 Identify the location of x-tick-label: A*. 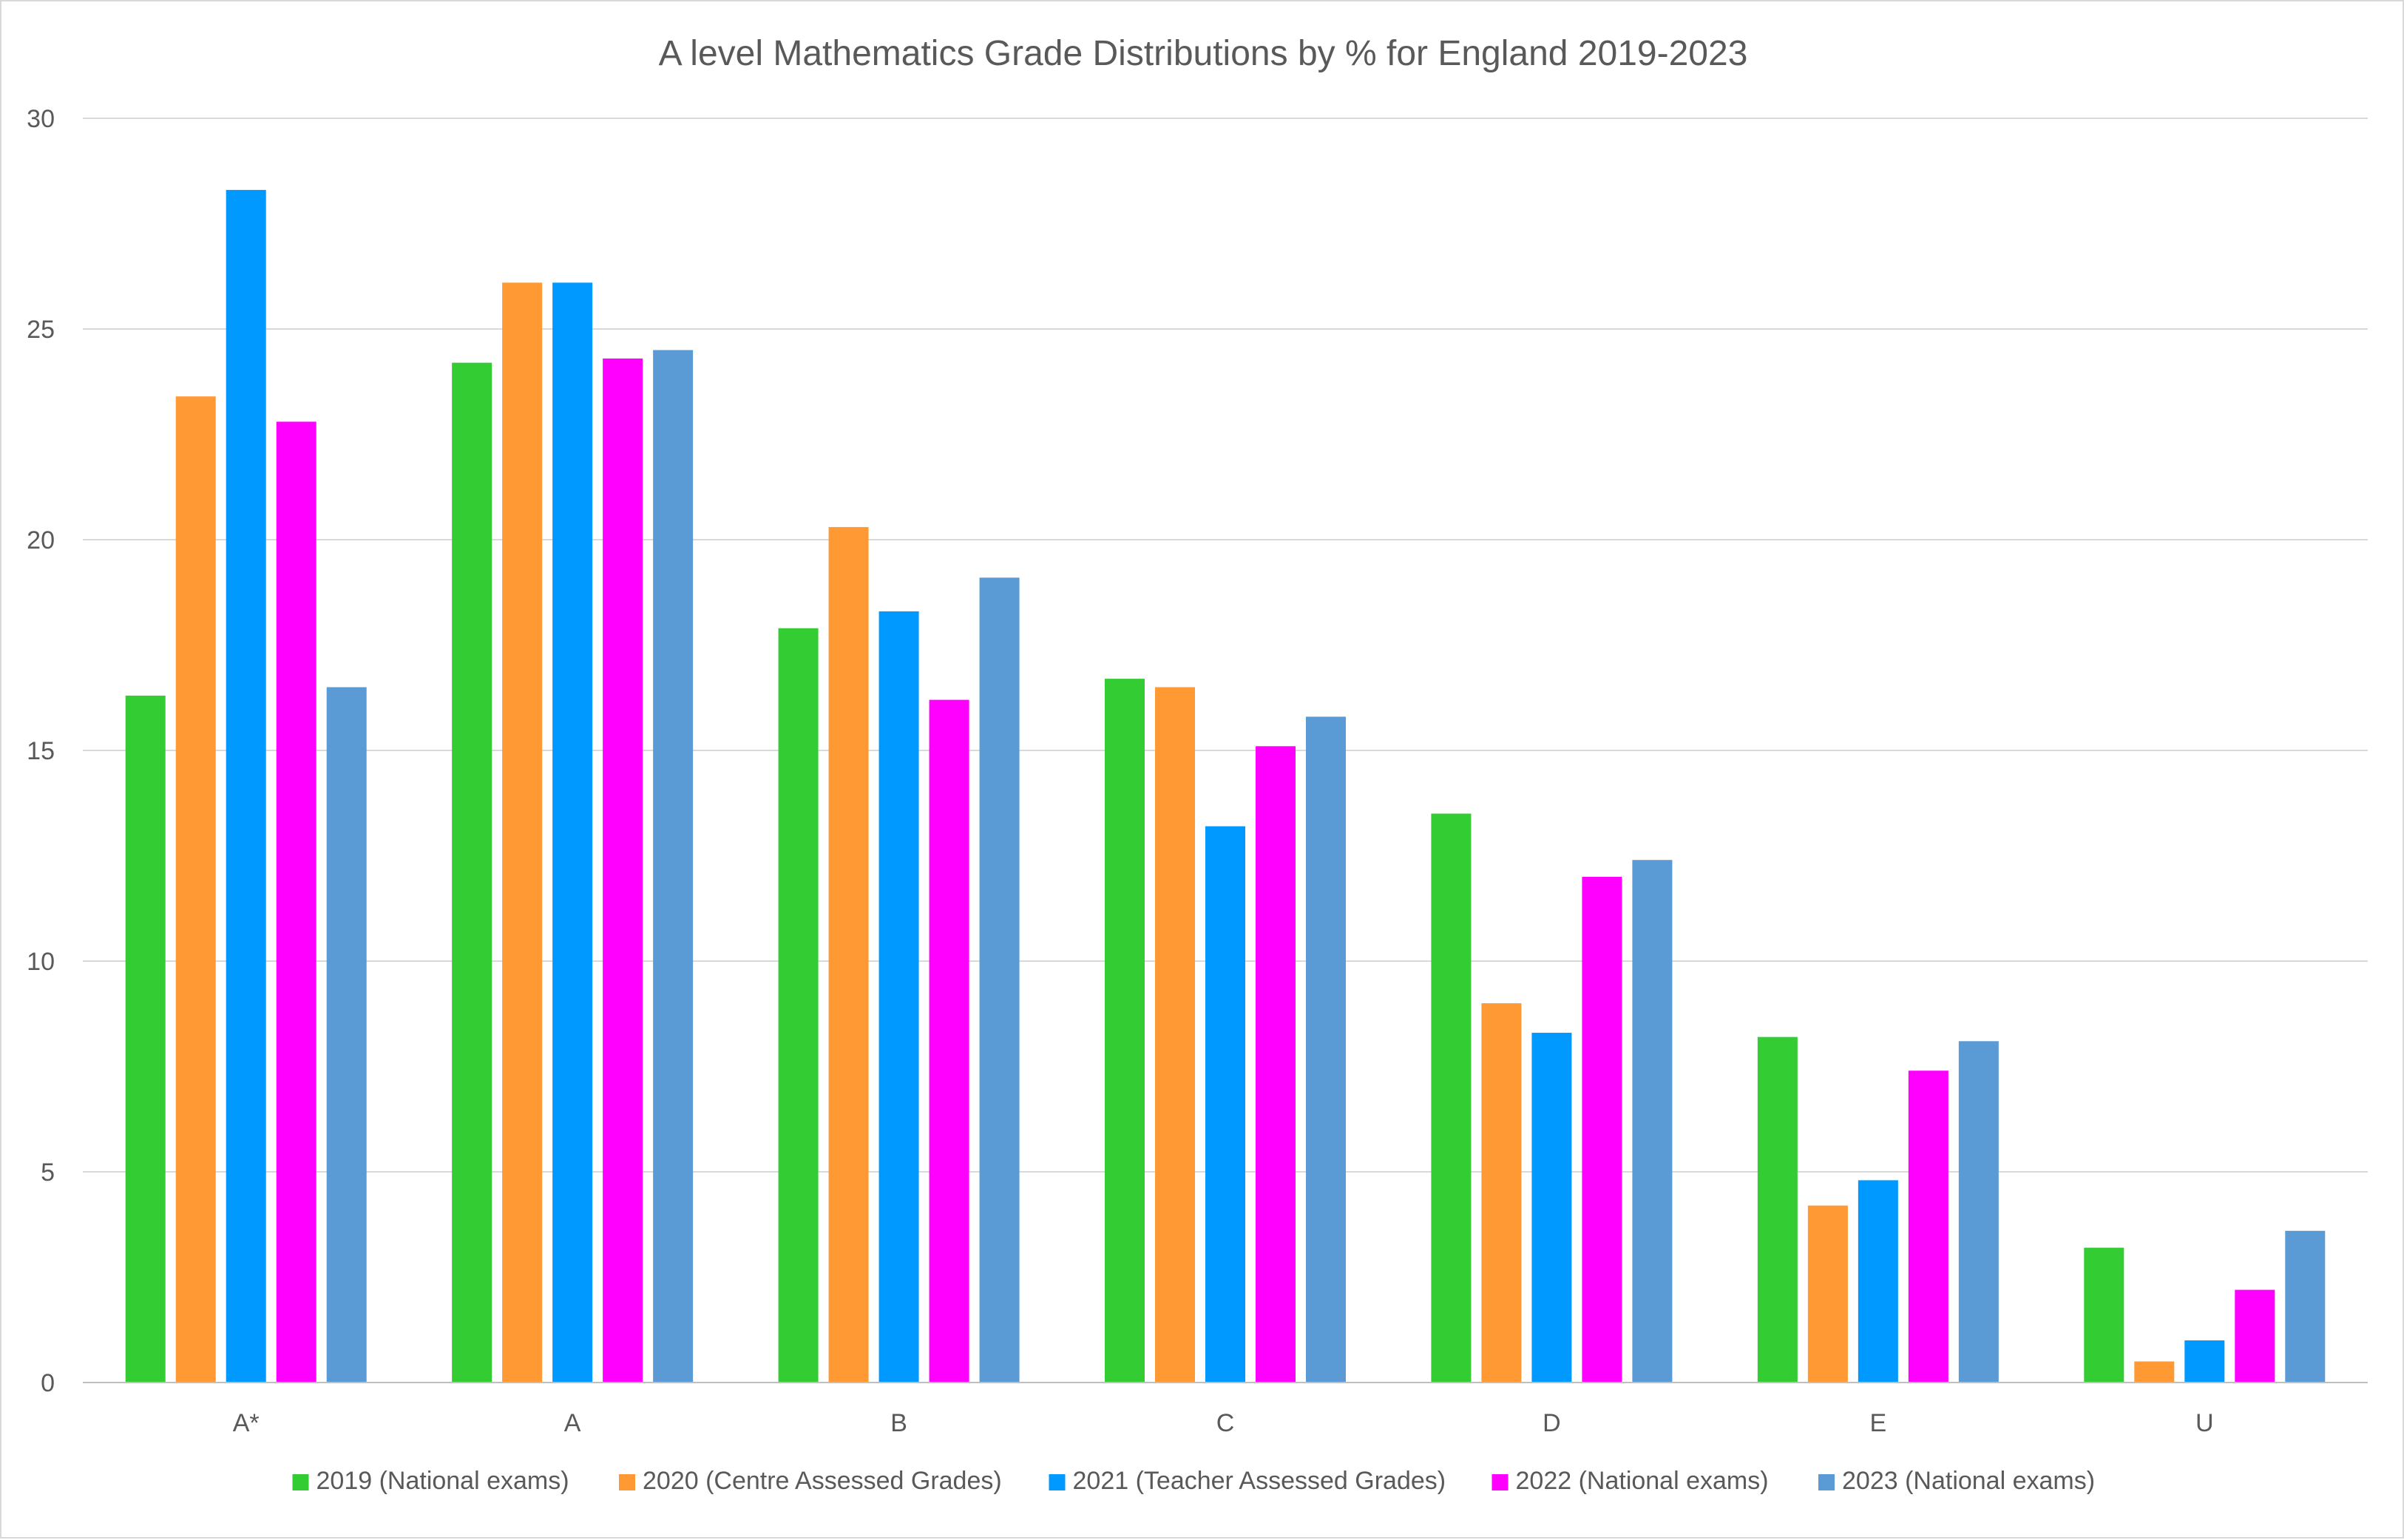
(246, 1423).